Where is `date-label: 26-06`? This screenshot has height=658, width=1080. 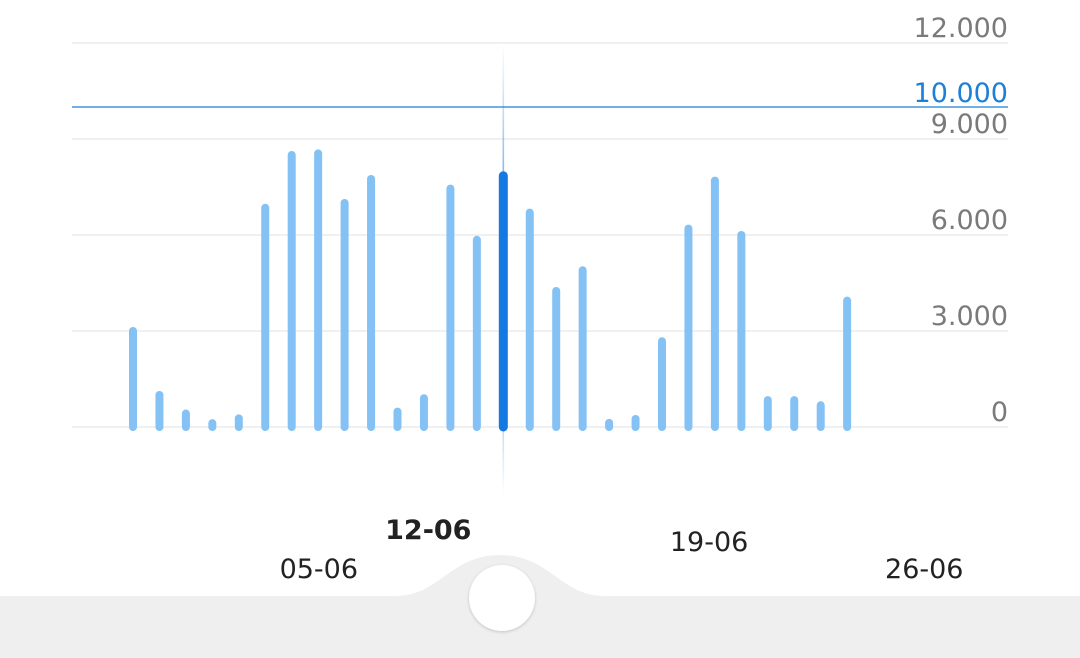 date-label: 26-06 is located at coordinates (924, 569).